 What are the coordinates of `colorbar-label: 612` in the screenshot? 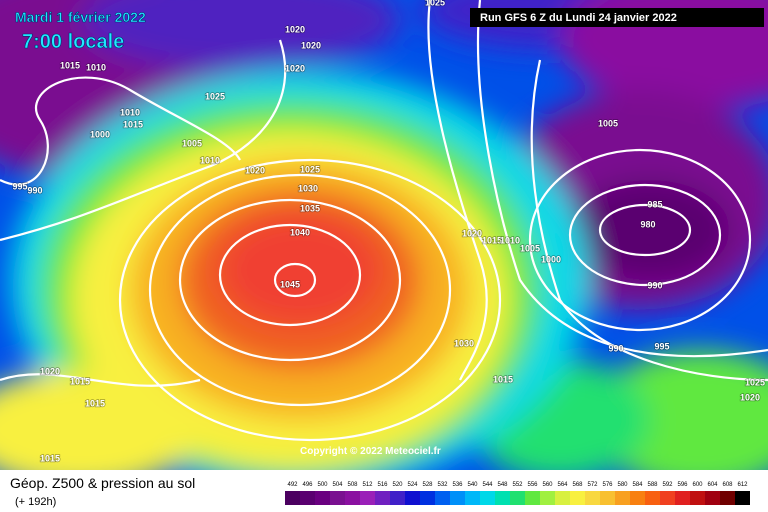 It's located at (742, 485).